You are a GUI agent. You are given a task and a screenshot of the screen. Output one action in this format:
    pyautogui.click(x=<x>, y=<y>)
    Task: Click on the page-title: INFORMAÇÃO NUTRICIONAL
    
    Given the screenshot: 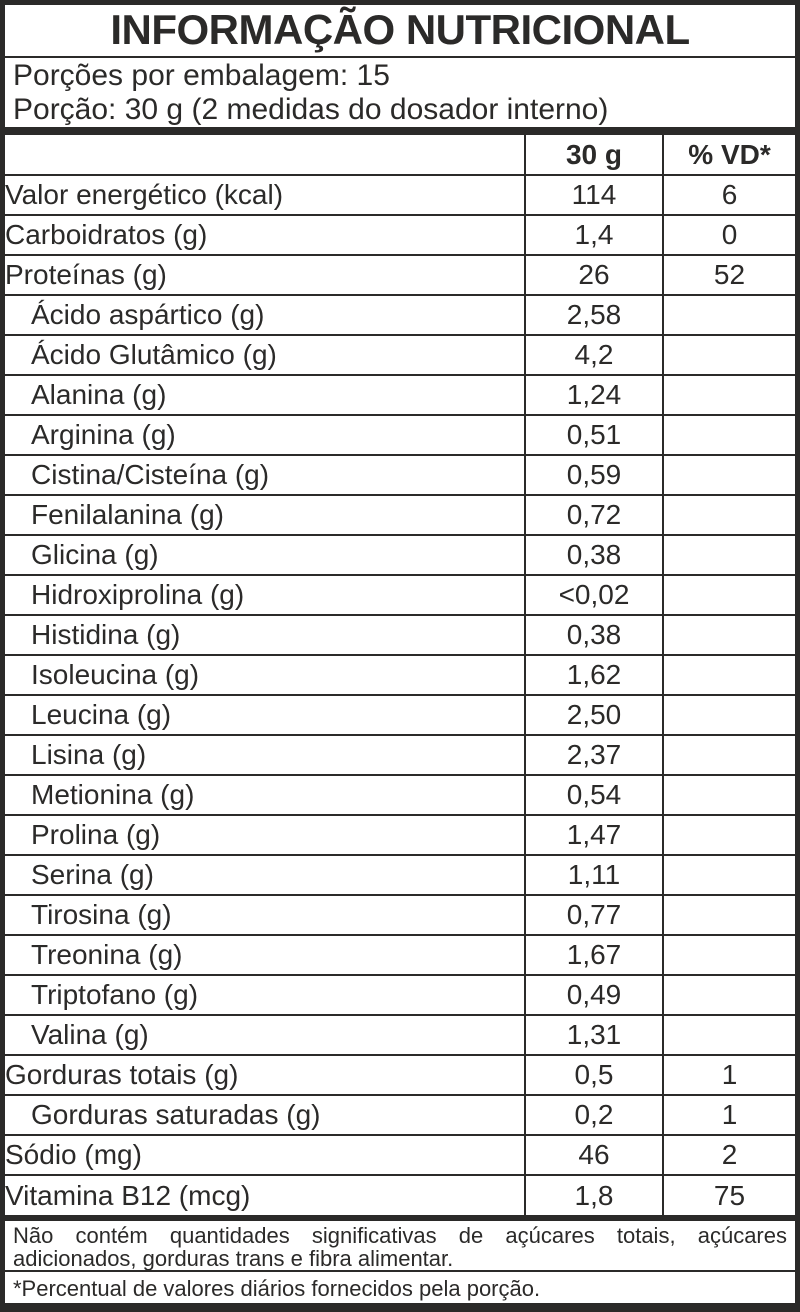 What is the action you would take?
    pyautogui.click(x=400, y=31)
    